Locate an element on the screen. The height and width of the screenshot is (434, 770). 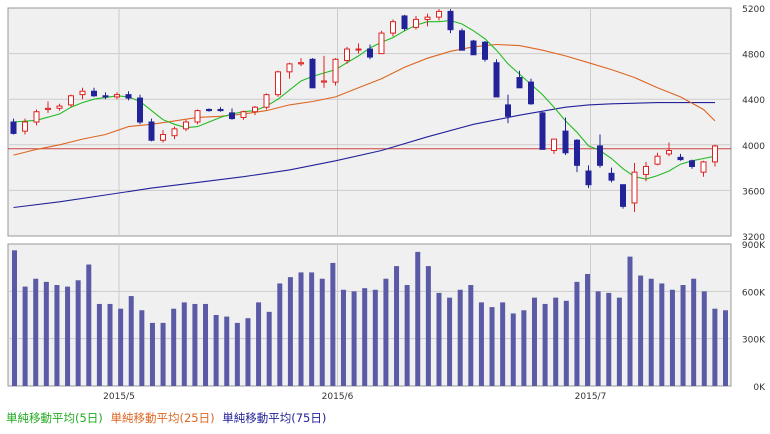
volume-tick-label: 900K is located at coordinates (754, 246).